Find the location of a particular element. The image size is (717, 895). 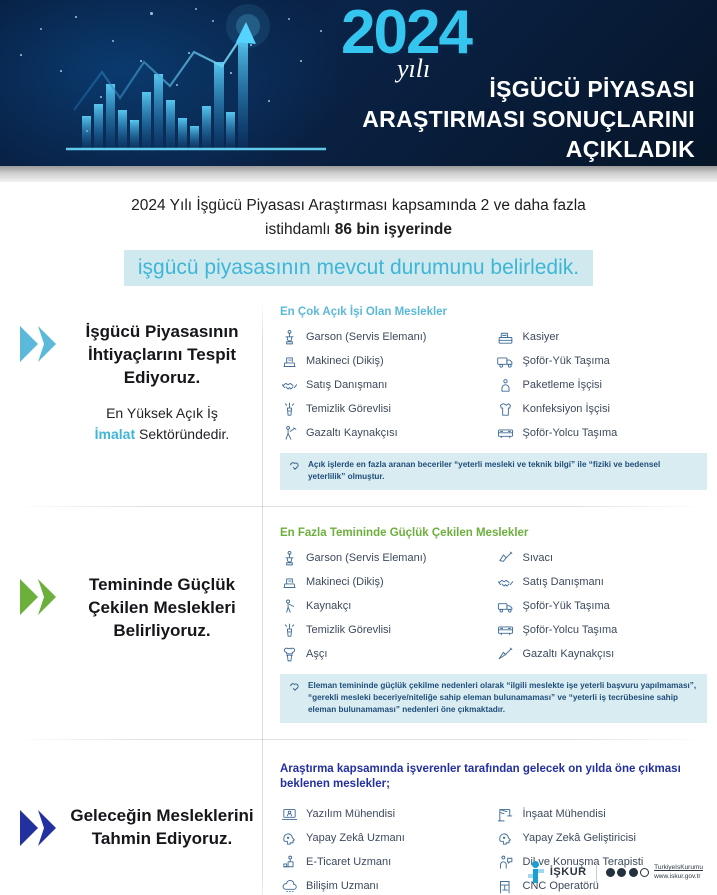

youtube-icon is located at coordinates (645, 872).